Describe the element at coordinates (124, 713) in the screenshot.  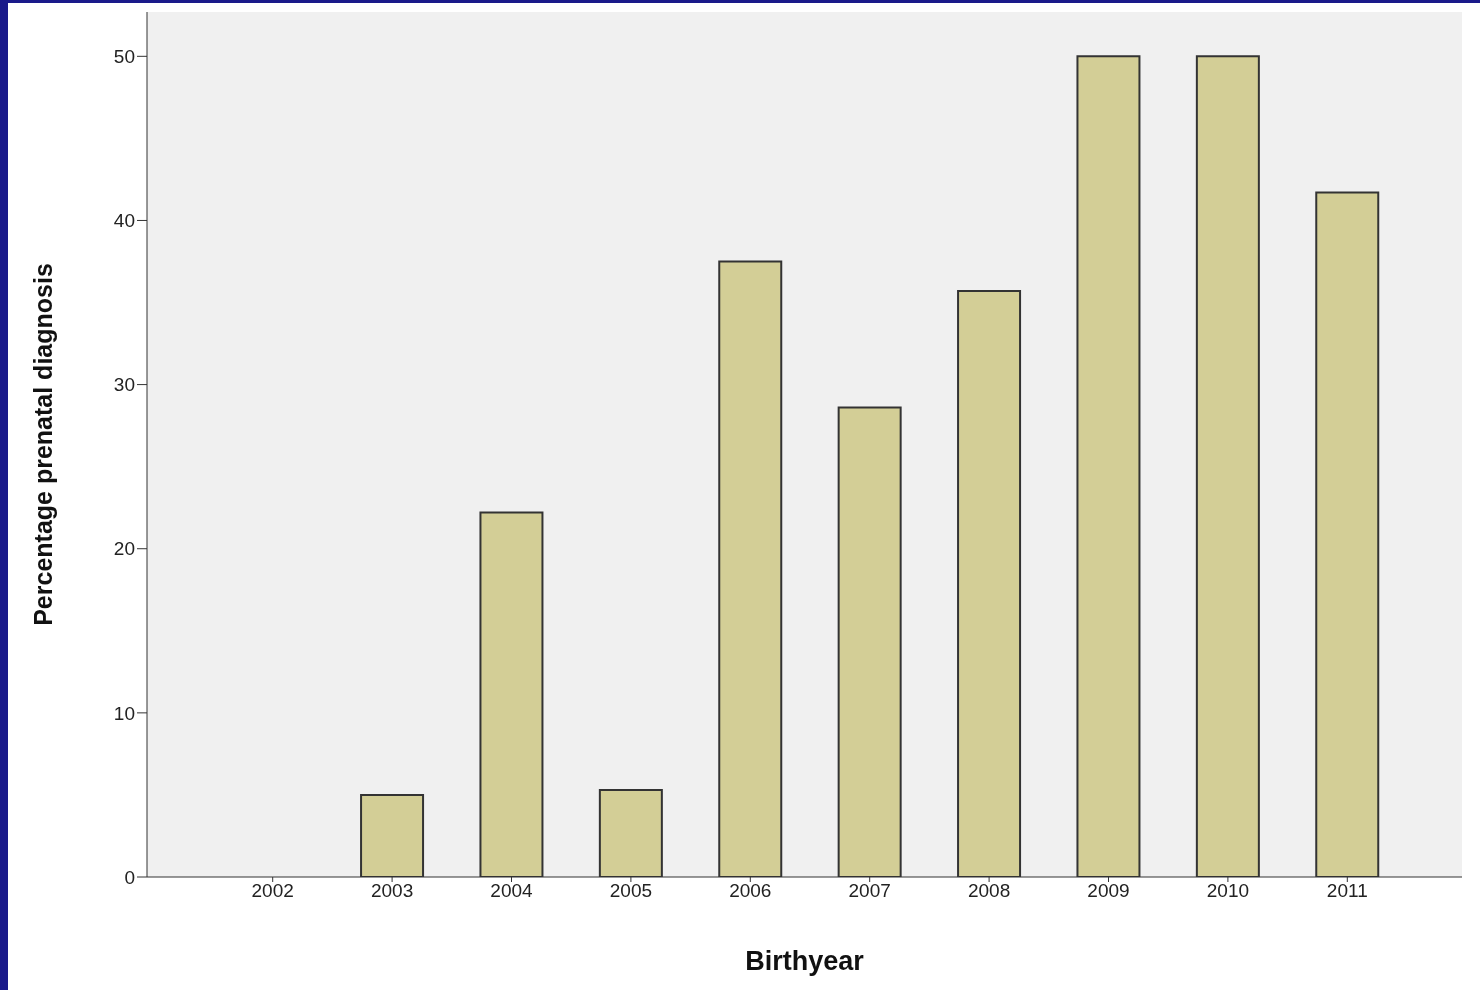
I see `y-tick-label: 10` at that location.